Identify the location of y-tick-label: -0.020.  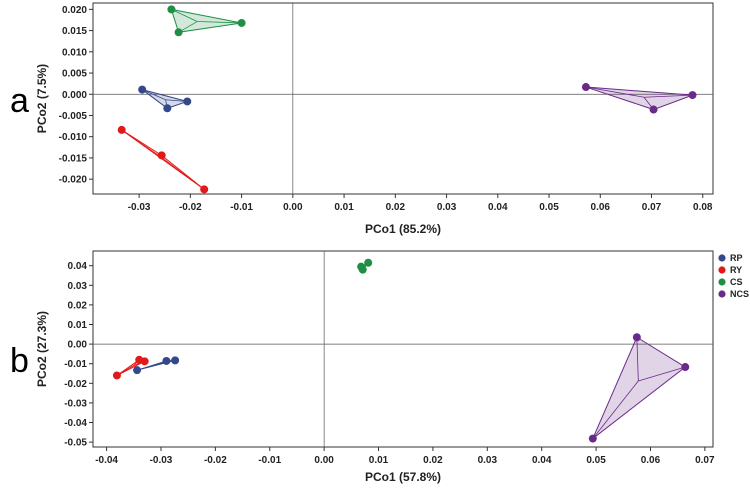
(73, 180).